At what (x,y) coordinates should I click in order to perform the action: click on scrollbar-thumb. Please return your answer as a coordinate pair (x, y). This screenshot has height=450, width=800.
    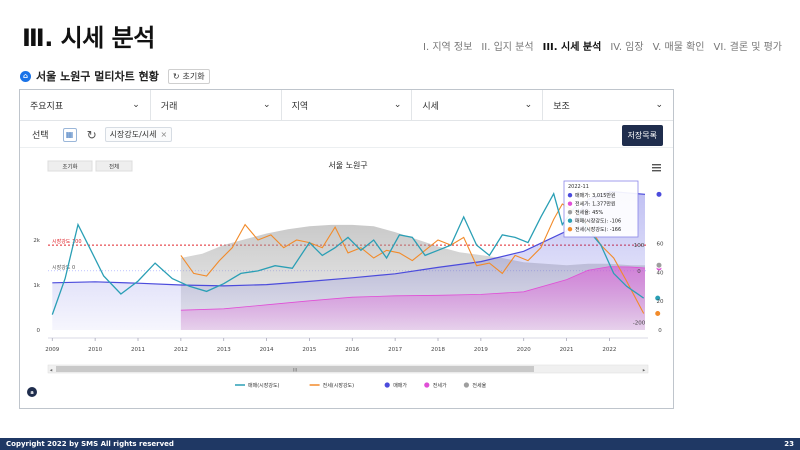
    Looking at the image, I should click on (295, 369).